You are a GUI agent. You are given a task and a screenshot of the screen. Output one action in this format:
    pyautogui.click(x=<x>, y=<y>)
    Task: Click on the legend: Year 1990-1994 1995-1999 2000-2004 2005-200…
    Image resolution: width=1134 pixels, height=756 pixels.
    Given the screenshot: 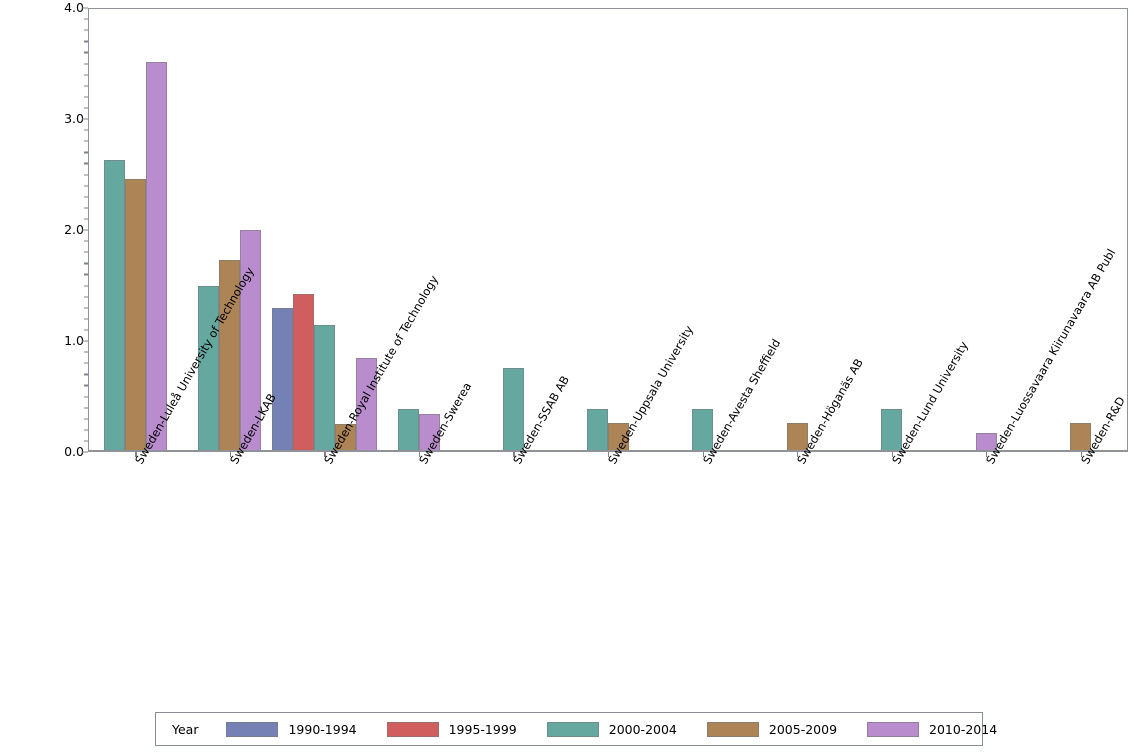 What is the action you would take?
    pyautogui.click(x=576, y=729)
    